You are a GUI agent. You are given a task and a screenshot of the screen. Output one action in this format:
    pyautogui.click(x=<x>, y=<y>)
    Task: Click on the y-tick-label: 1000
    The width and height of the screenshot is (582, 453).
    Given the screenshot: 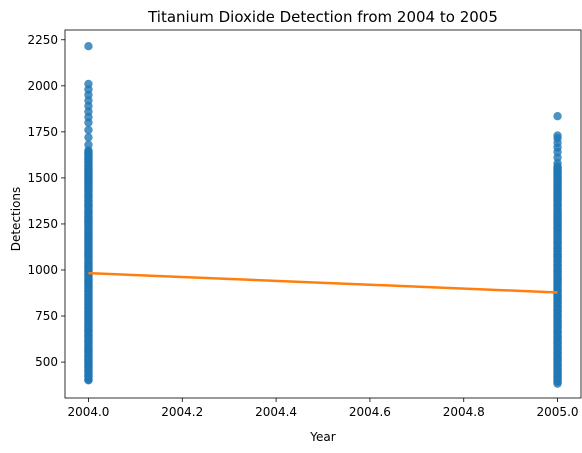 What is the action you would take?
    pyautogui.click(x=42, y=270)
    